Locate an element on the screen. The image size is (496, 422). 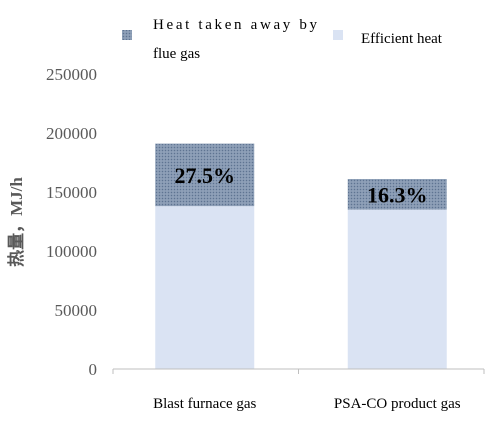
legend-label-efficient-heat: Efficient heat is located at coordinates (402, 39).